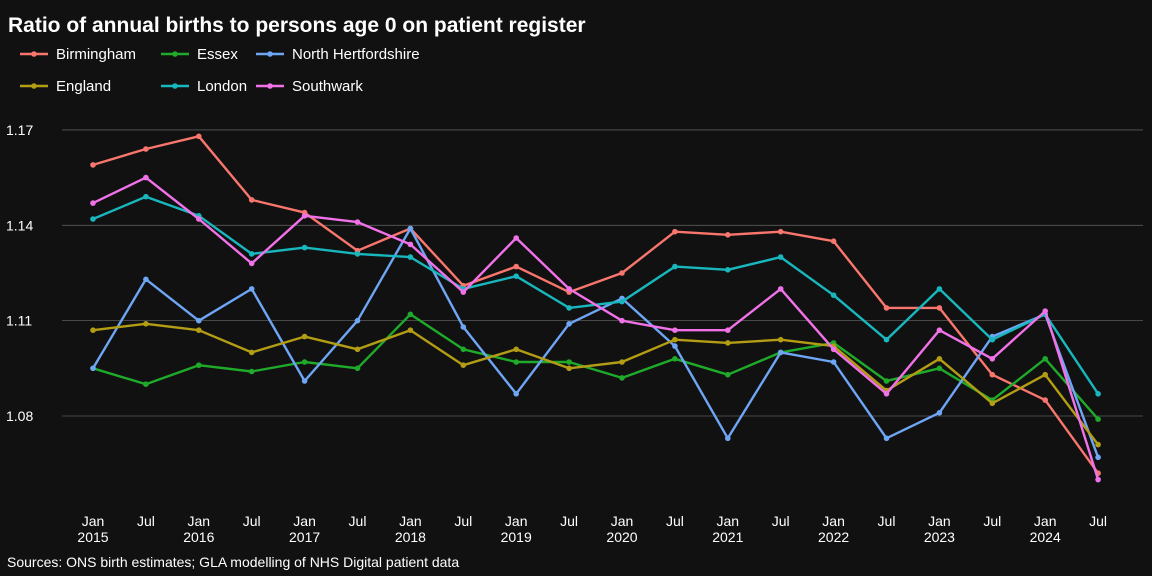  I want to click on legend-label: Essex, so click(217, 54).